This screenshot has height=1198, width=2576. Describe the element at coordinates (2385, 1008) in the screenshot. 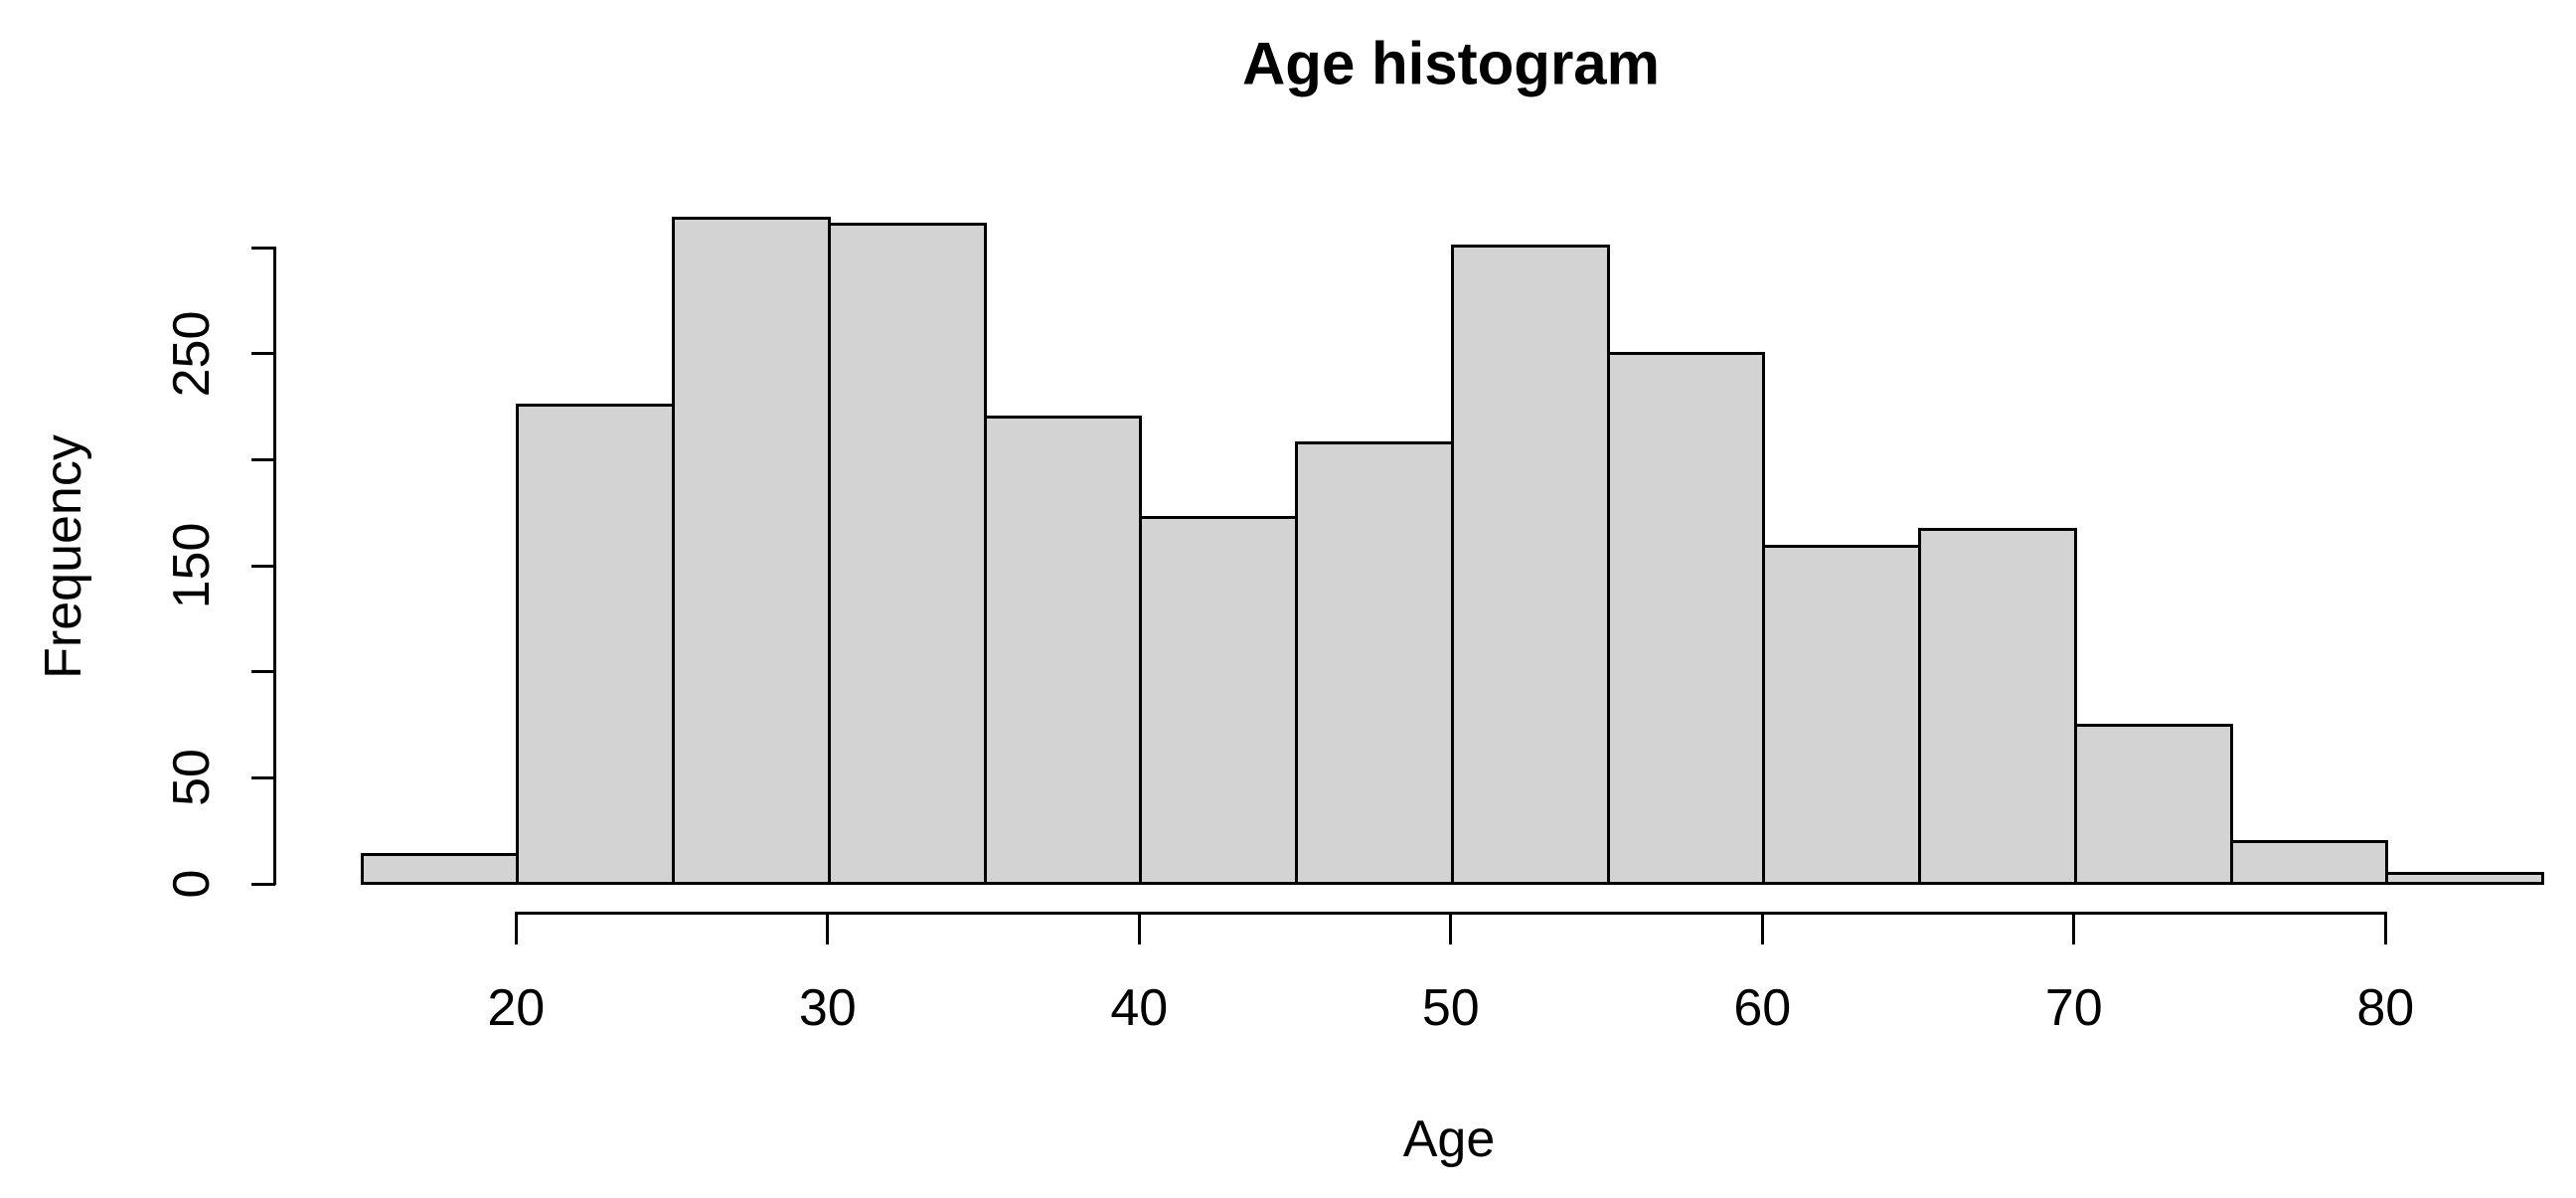

I see `x-tick-label: 80` at that location.